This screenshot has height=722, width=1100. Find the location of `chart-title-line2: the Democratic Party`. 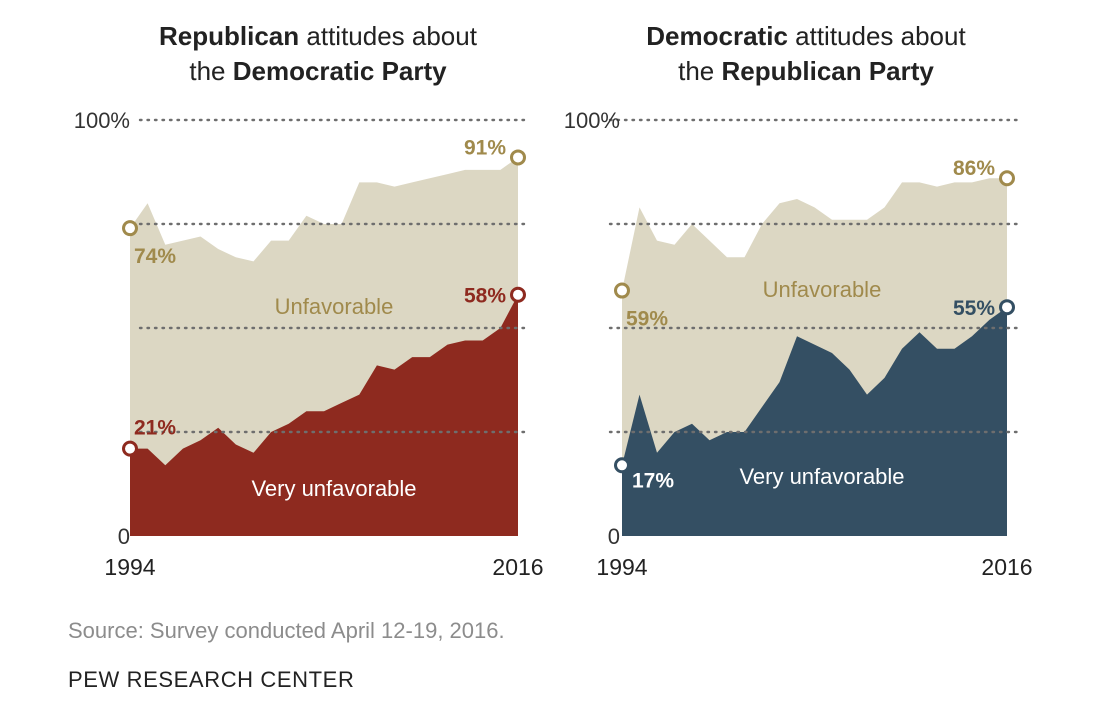

chart-title-line2: the Democratic Party is located at coordinates (318, 71).